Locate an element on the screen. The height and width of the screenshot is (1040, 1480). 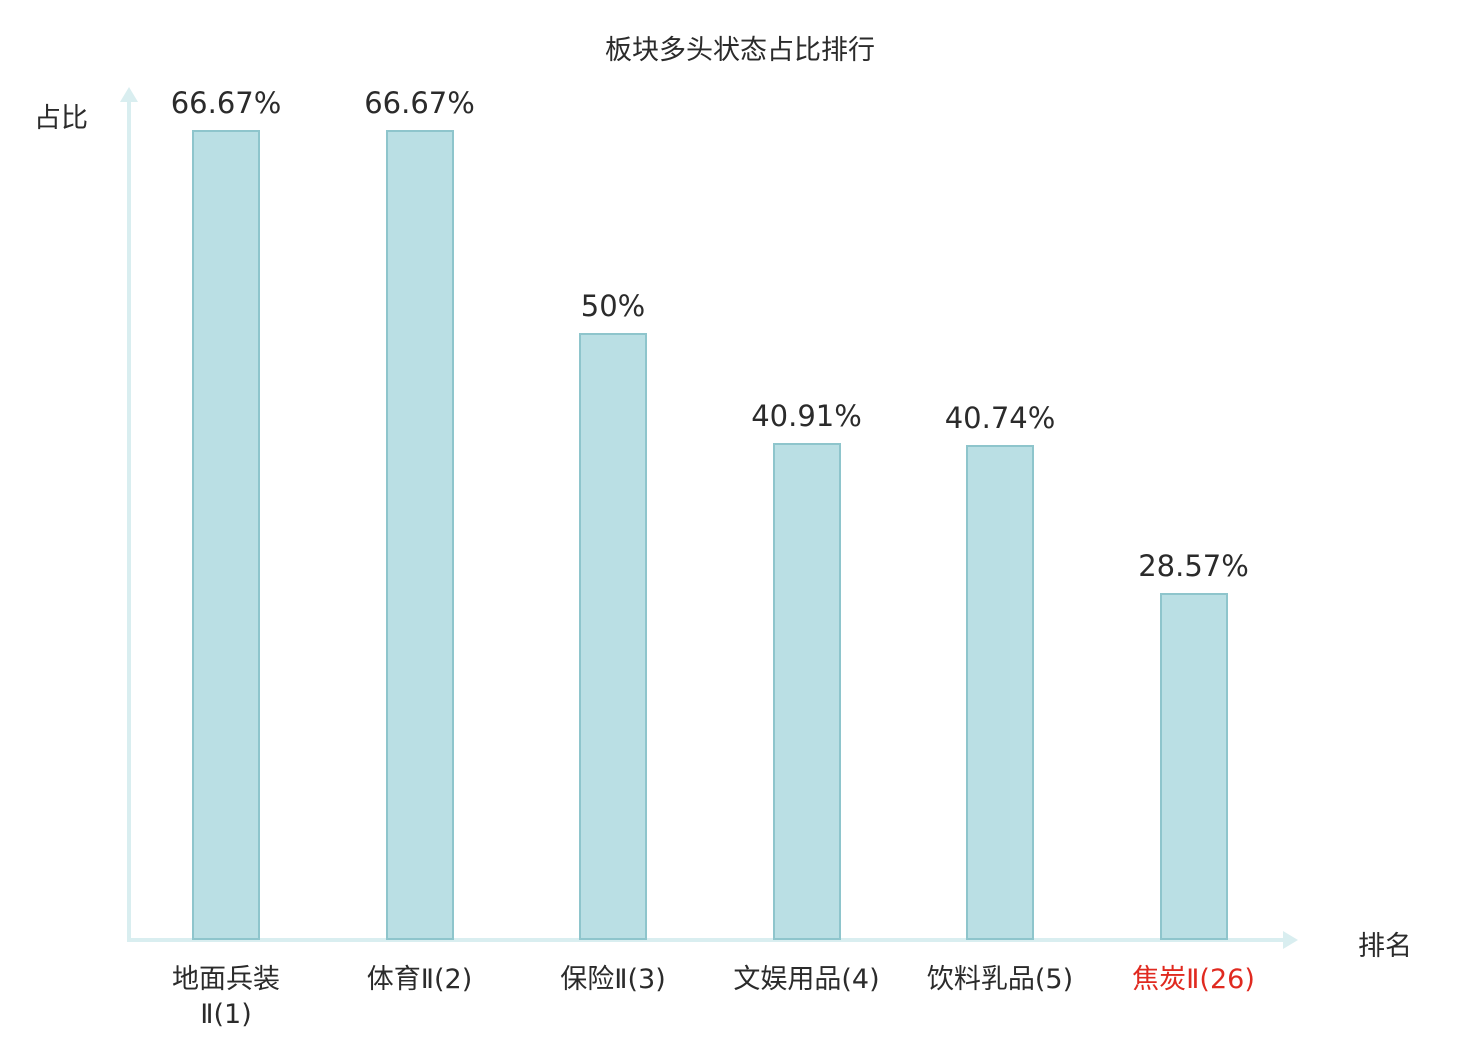
chart-title: 板块多头状态占比排行 is located at coordinates (740, 50).